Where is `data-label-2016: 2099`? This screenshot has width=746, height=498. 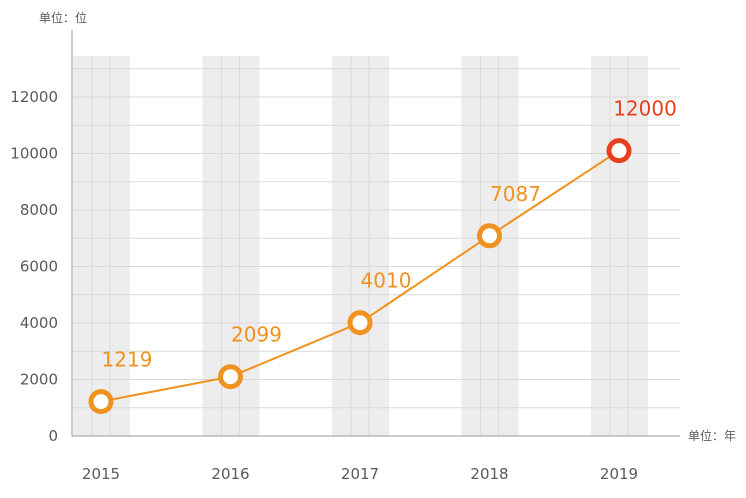 data-label-2016: 2099 is located at coordinates (256, 335).